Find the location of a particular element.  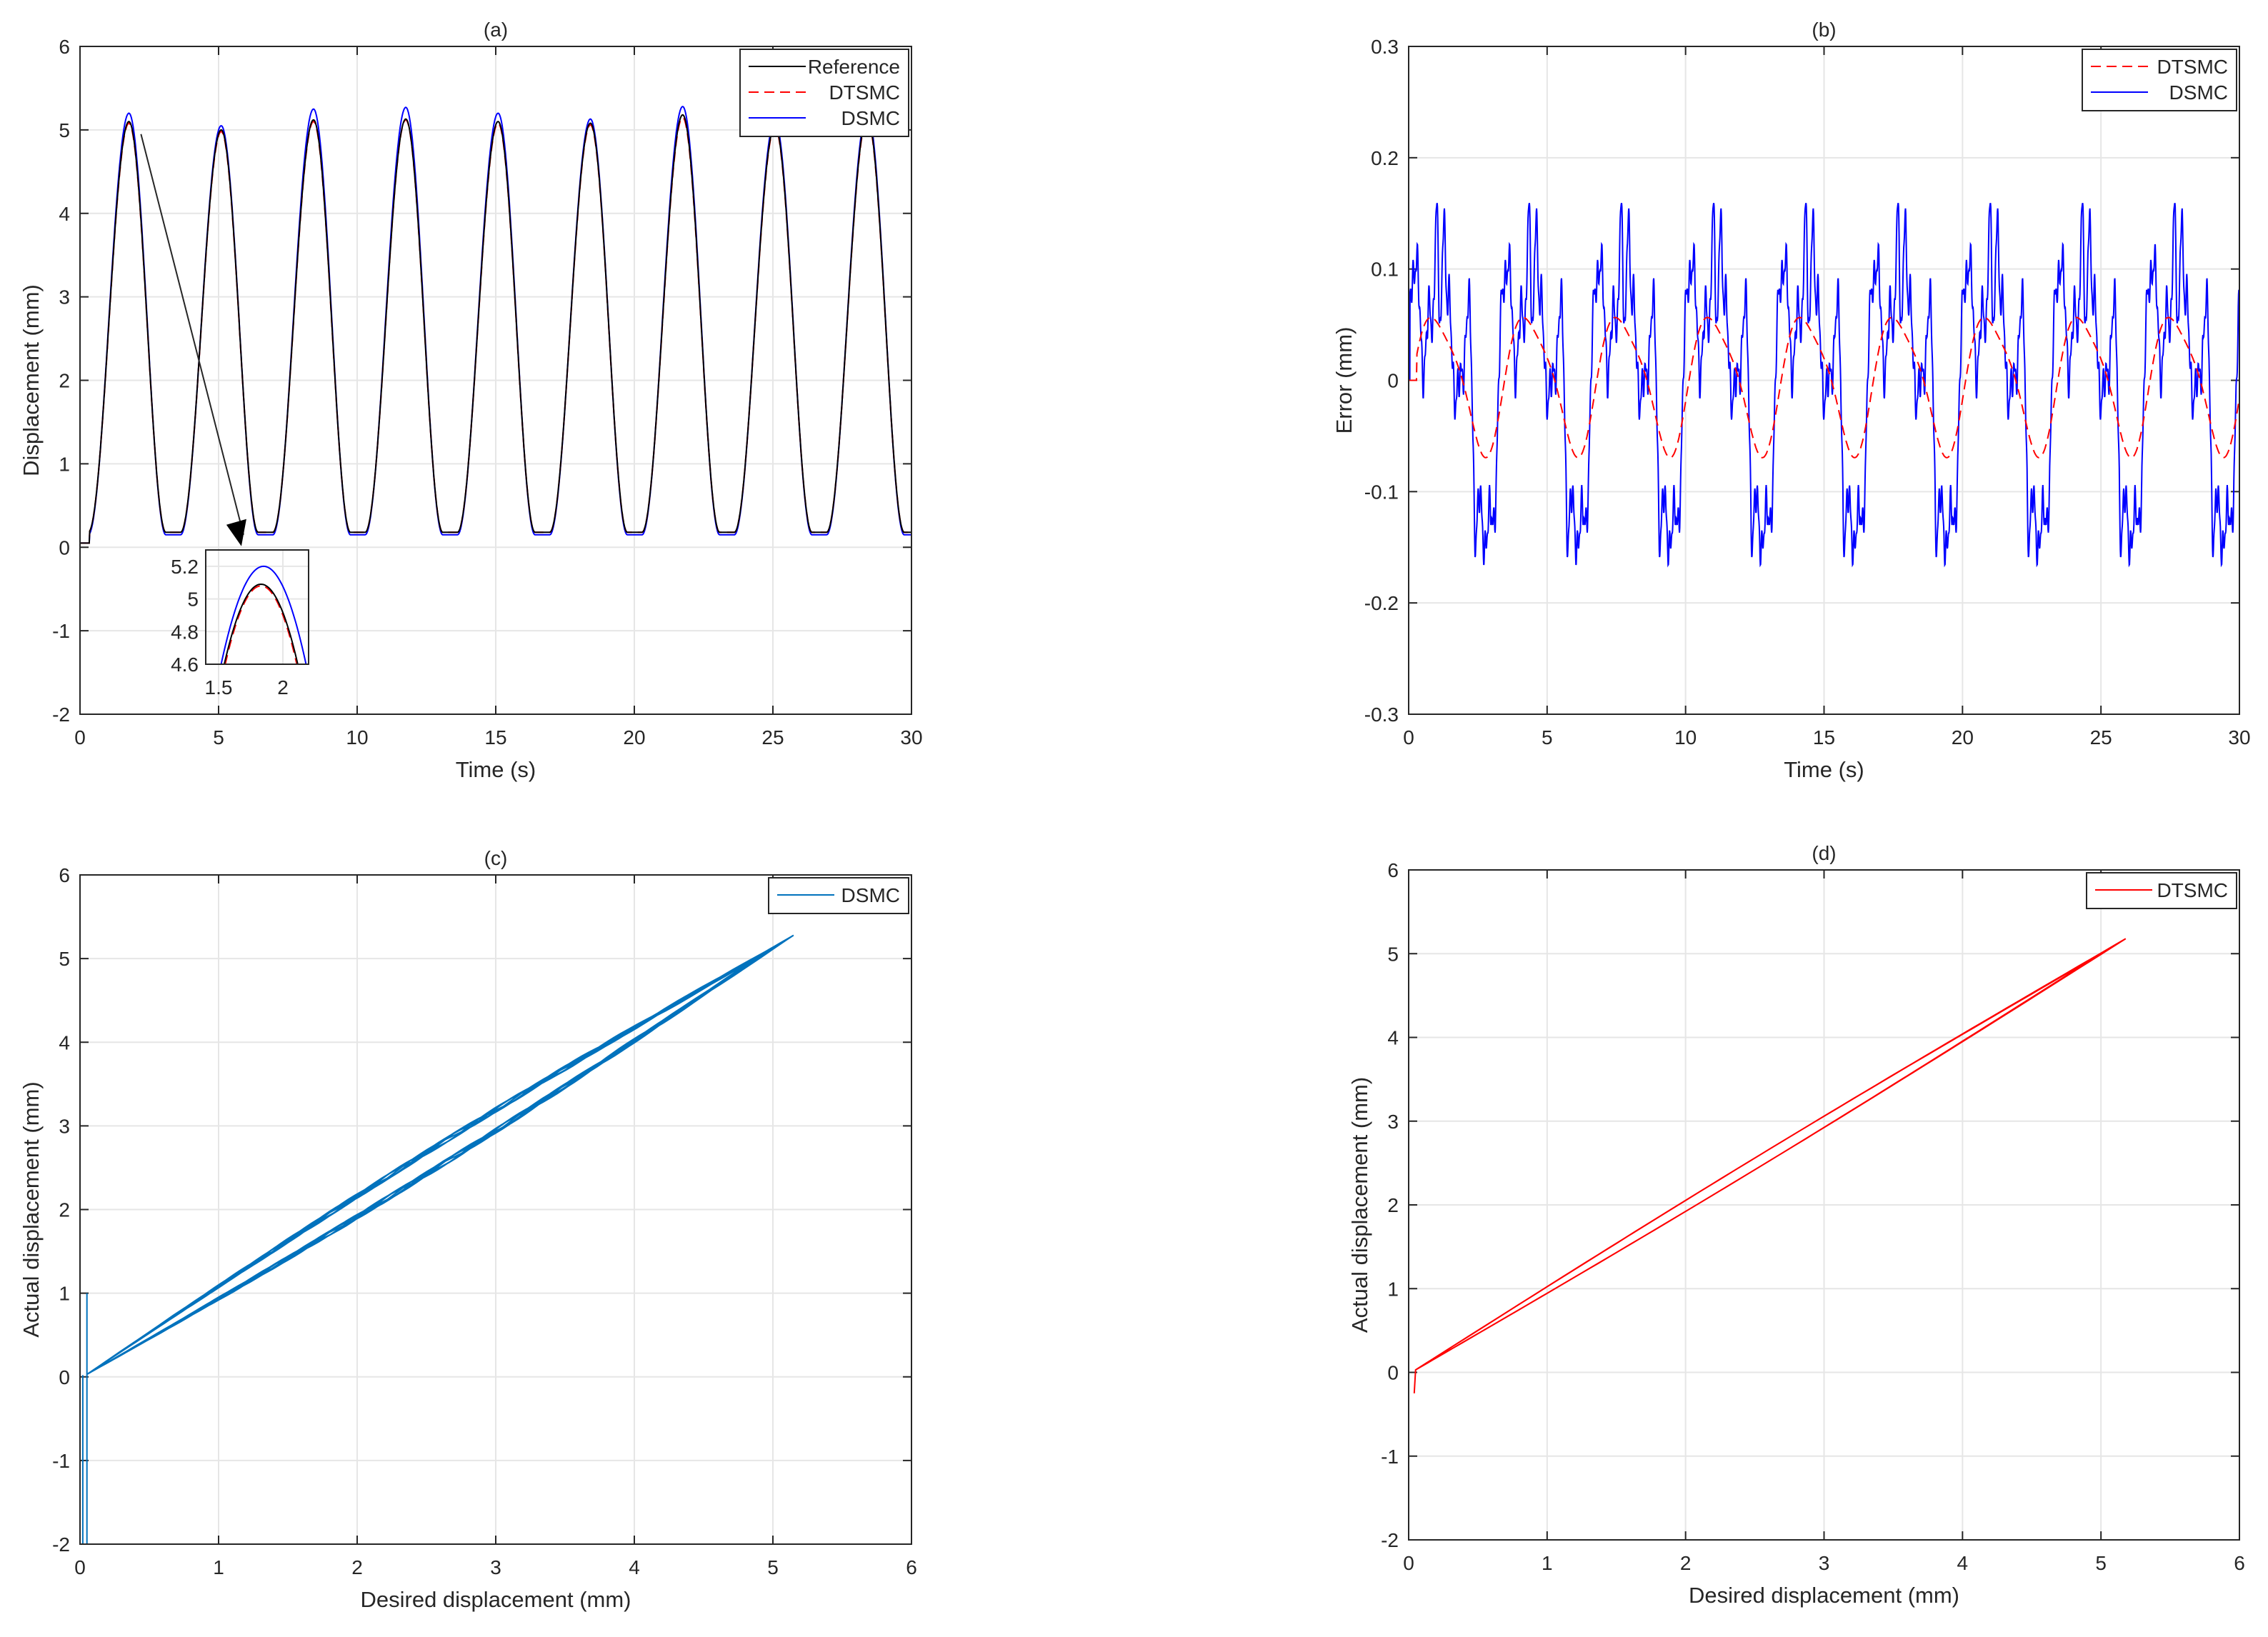

x-tick-label: 10 is located at coordinates (1685, 737).